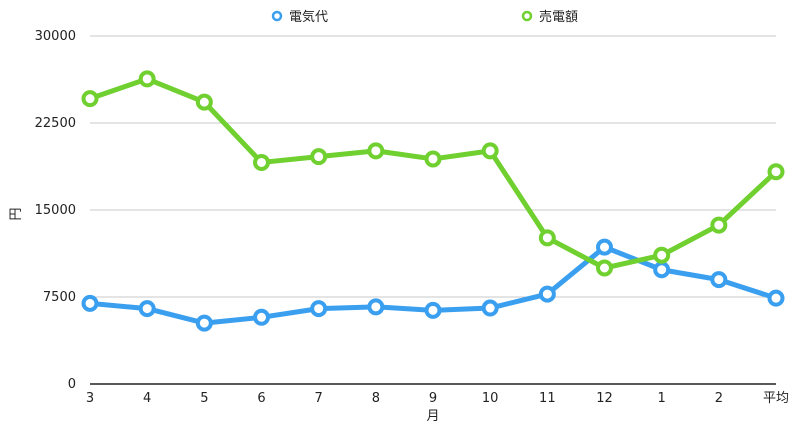 The image size is (800, 438). I want to click on x-tick-label: 8, so click(376, 398).